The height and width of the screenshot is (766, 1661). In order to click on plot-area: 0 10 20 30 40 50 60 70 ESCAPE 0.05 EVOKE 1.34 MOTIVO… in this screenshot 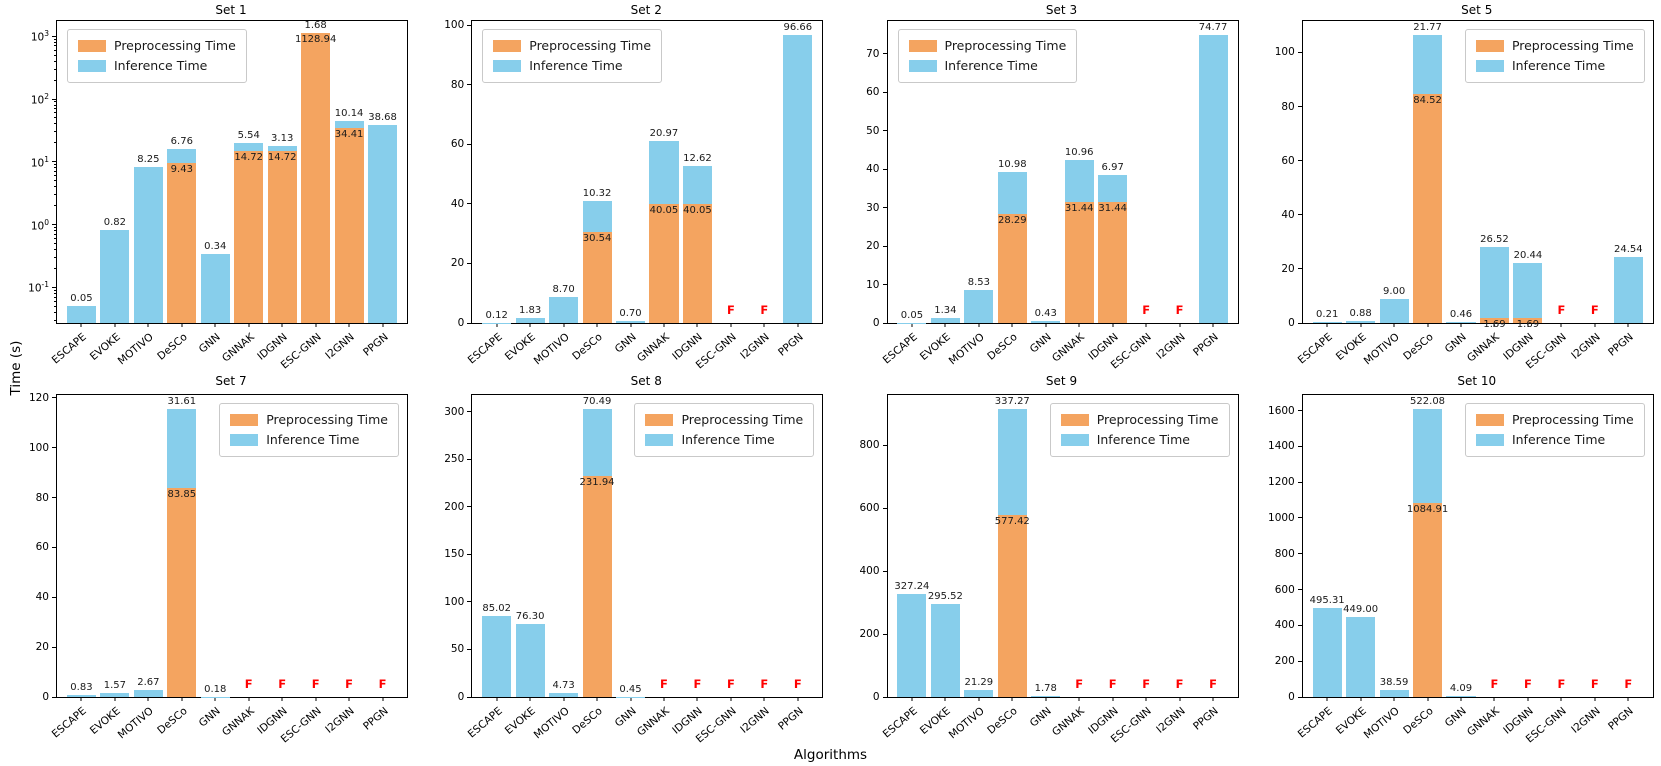, I will do `click(1052, 195)`.